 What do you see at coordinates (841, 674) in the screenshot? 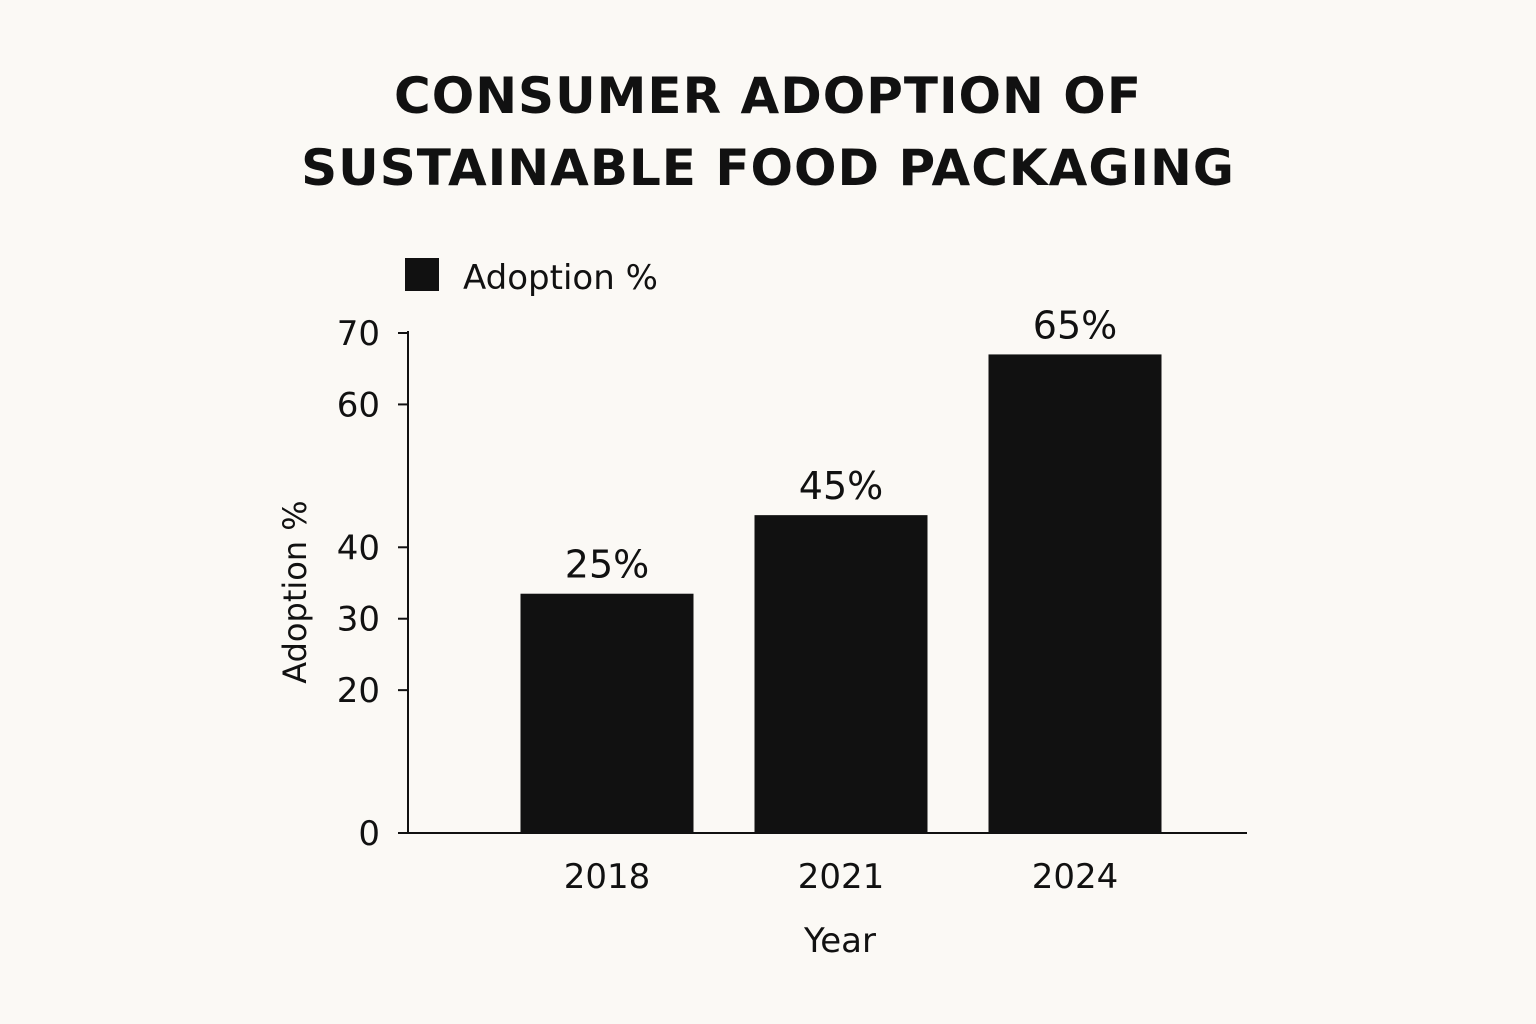
I see `bar-2021` at bounding box center [841, 674].